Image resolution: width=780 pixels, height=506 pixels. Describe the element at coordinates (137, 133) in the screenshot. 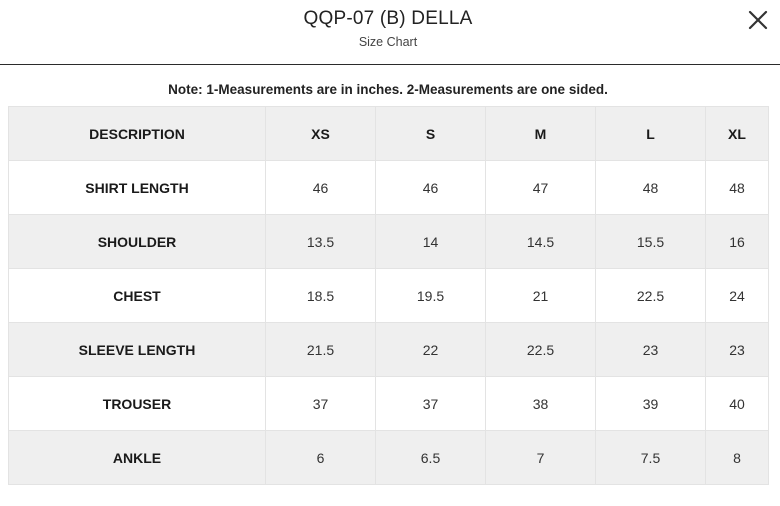

I see `column-header-description: DESCRIPTION` at that location.